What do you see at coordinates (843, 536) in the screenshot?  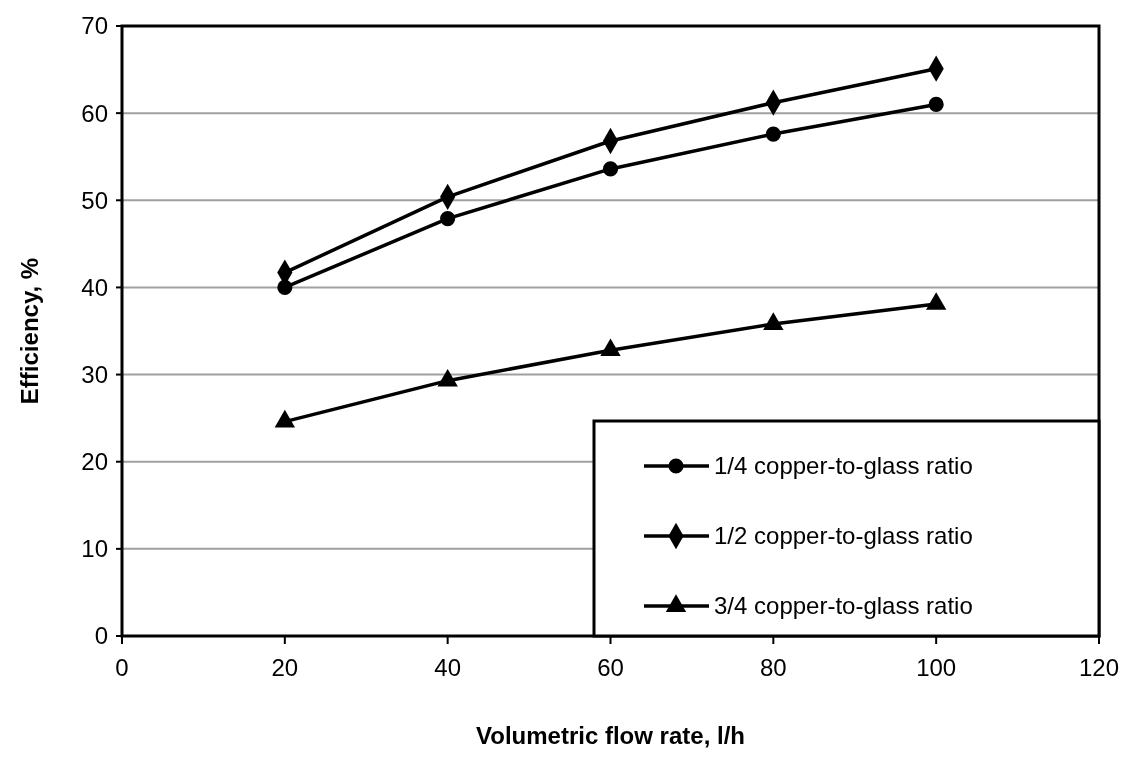 I see `legend-label: 1/2 copper-to-glass ratio` at bounding box center [843, 536].